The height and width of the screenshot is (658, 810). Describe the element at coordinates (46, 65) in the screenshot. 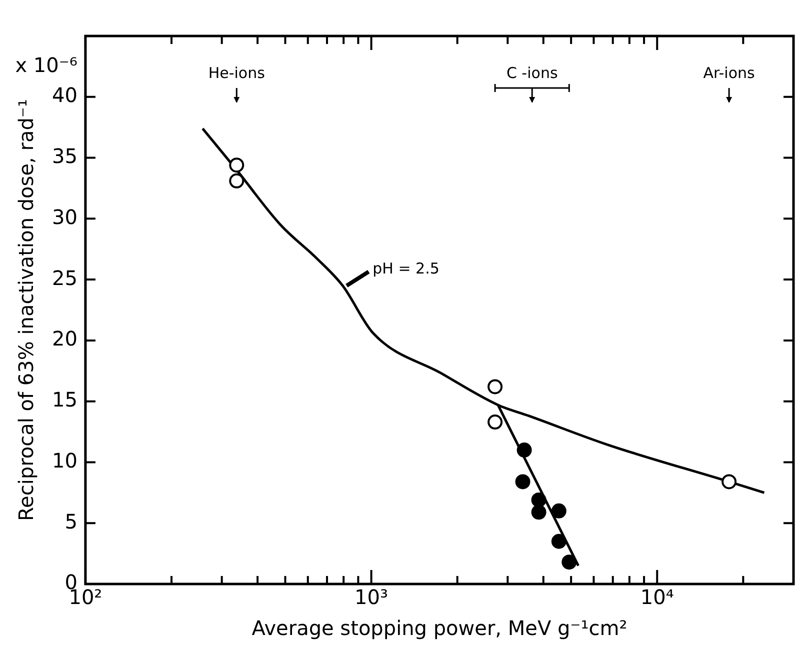

I see `text: x 10⁻⁶` at that location.